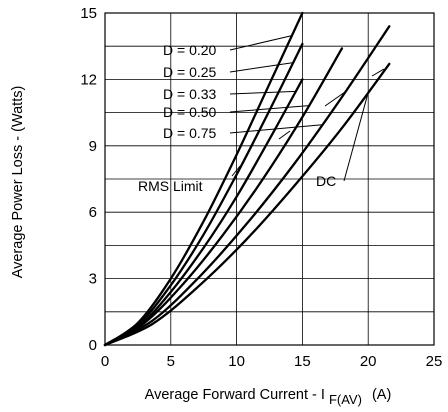 This screenshot has height=412, width=448. What do you see at coordinates (88, 13) in the screenshot?
I see `y-tick-label: 15` at bounding box center [88, 13].